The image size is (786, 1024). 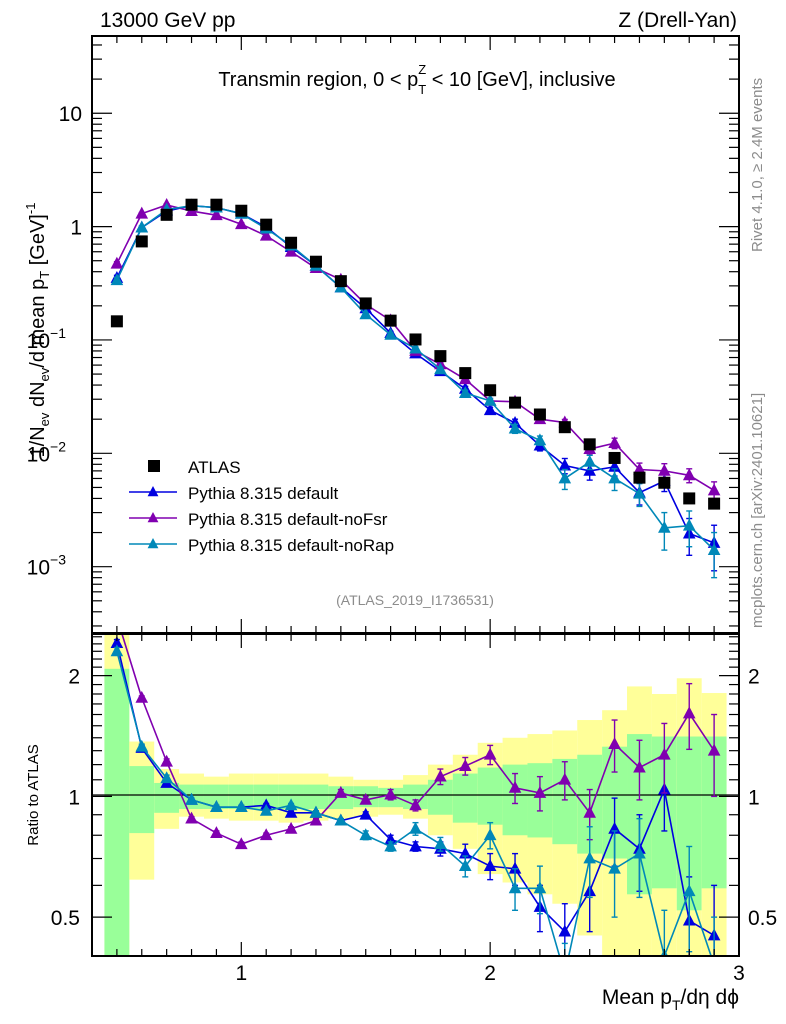 What do you see at coordinates (565, 464) in the screenshot?
I see `data-point-pythia-8-315-default` at bounding box center [565, 464].